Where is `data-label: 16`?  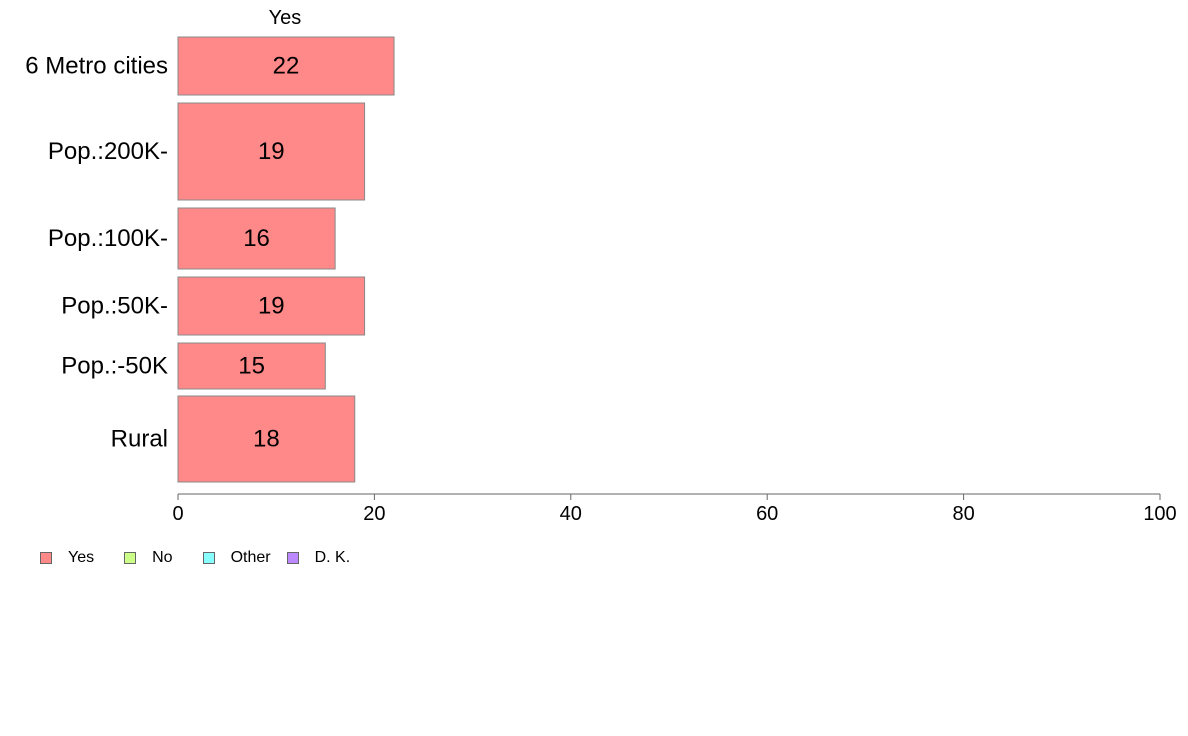 data-label: 16 is located at coordinates (256, 238).